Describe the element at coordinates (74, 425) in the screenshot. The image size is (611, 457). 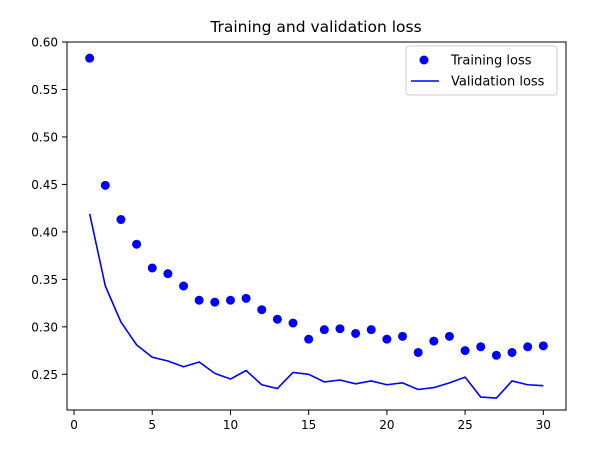
I see `x-tick-label: 0` at that location.